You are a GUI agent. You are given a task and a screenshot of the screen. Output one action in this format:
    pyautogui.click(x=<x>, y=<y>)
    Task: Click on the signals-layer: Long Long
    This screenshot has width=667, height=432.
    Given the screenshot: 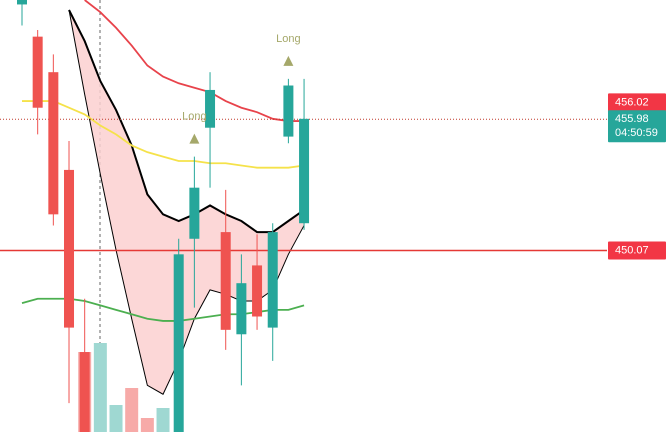 What is the action you would take?
    pyautogui.click(x=241, y=88)
    